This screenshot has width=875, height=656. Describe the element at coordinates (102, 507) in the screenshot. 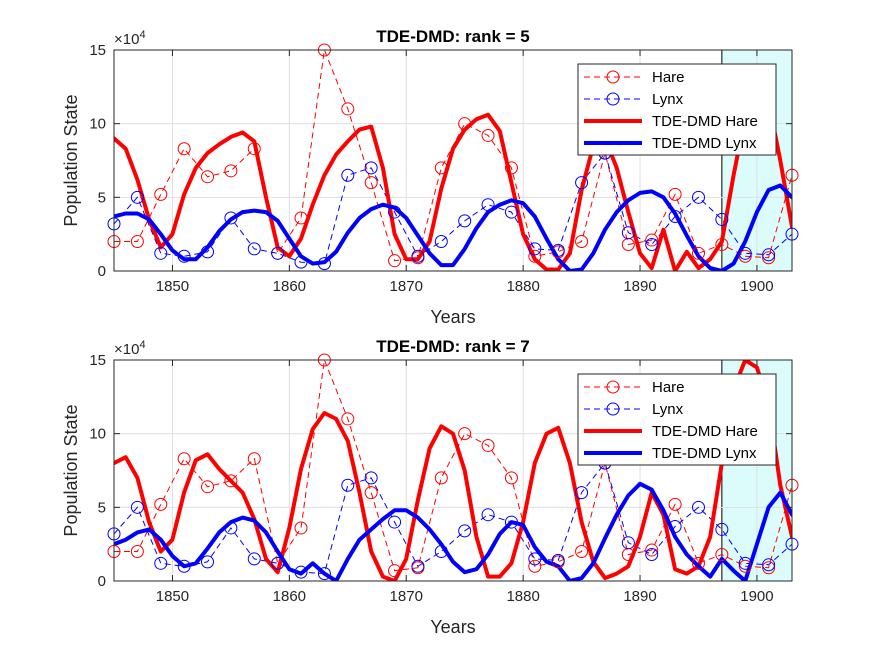

I see `y-tick-label: 5` at that location.